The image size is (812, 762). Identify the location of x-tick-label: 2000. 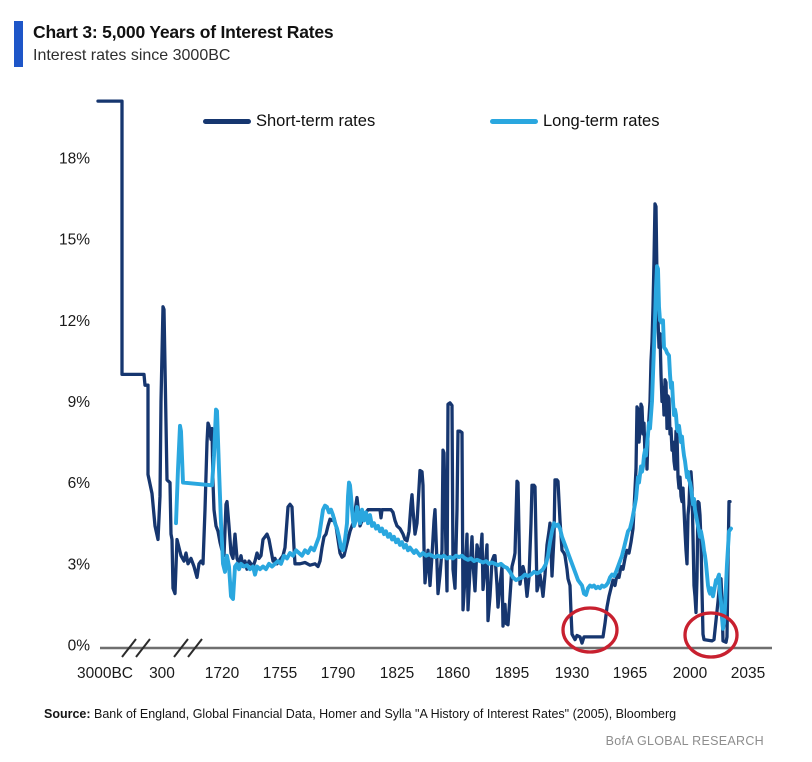
(690, 673).